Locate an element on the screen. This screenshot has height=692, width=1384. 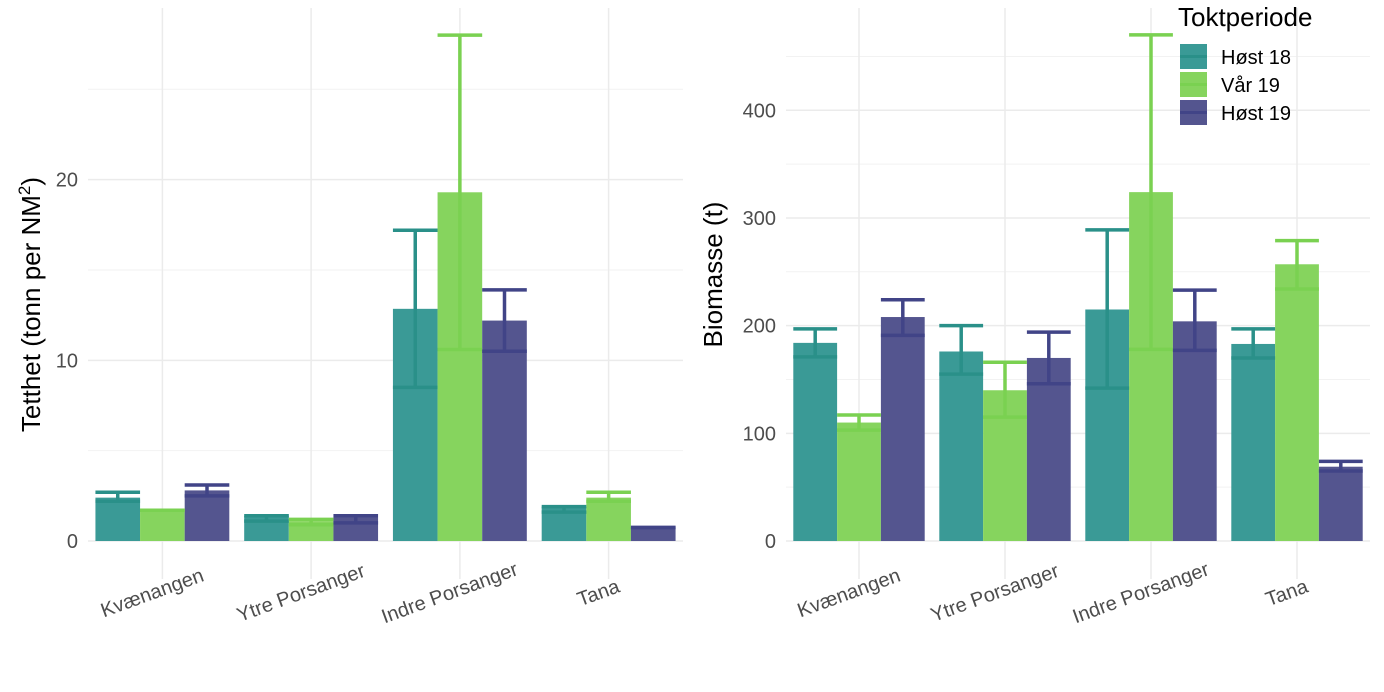
y-tick-label: 10 is located at coordinates (67, 361).